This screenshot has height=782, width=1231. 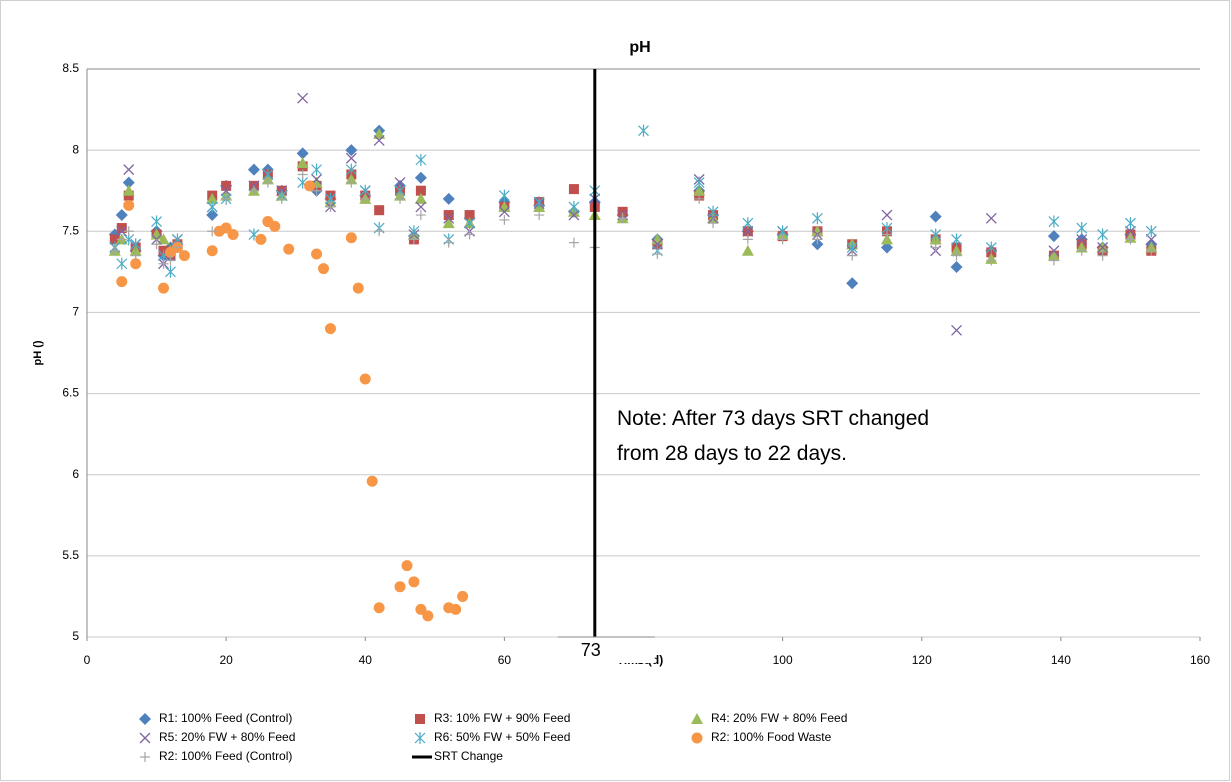 I want to click on x-tick-label: 140, so click(x=1061, y=660).